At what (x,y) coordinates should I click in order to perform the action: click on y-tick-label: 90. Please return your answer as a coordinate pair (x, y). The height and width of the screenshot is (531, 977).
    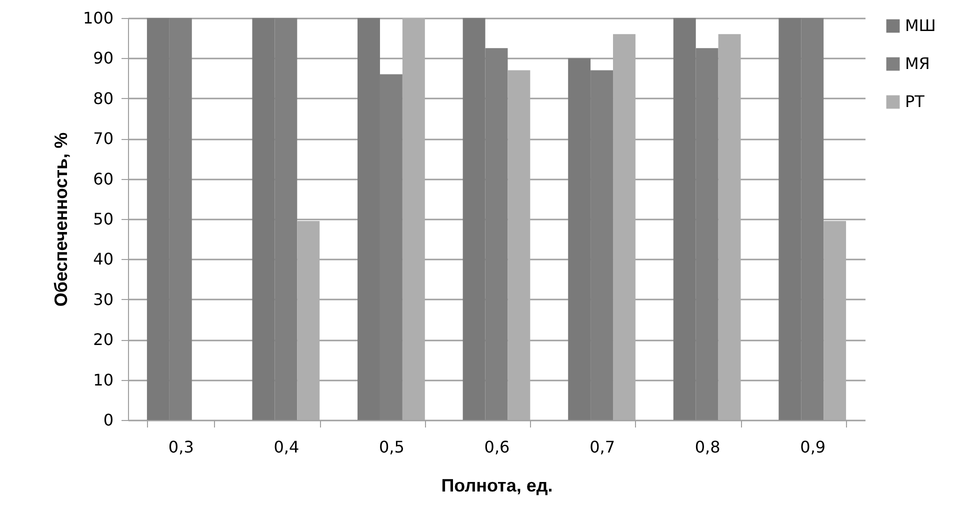
    Looking at the image, I should click on (103, 58).